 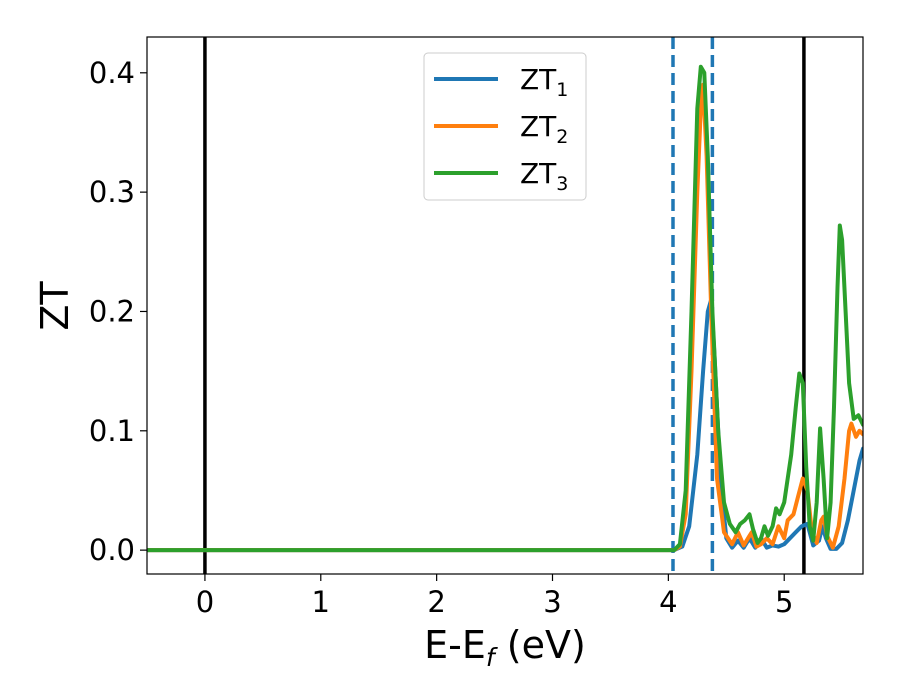 I want to click on legend-box, so click(x=505, y=126).